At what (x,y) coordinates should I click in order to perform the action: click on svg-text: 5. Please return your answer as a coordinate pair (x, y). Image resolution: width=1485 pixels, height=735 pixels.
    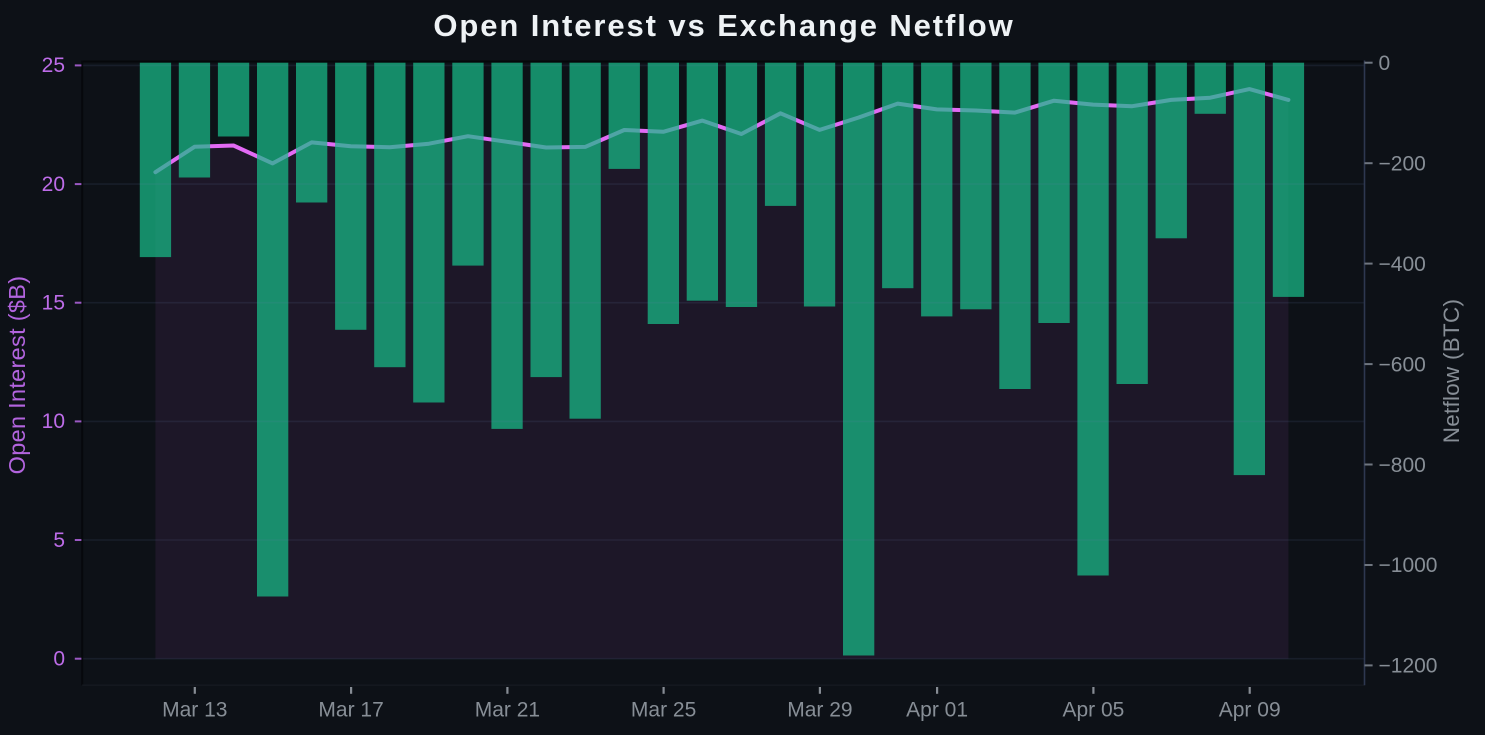
    Looking at the image, I should click on (59, 540).